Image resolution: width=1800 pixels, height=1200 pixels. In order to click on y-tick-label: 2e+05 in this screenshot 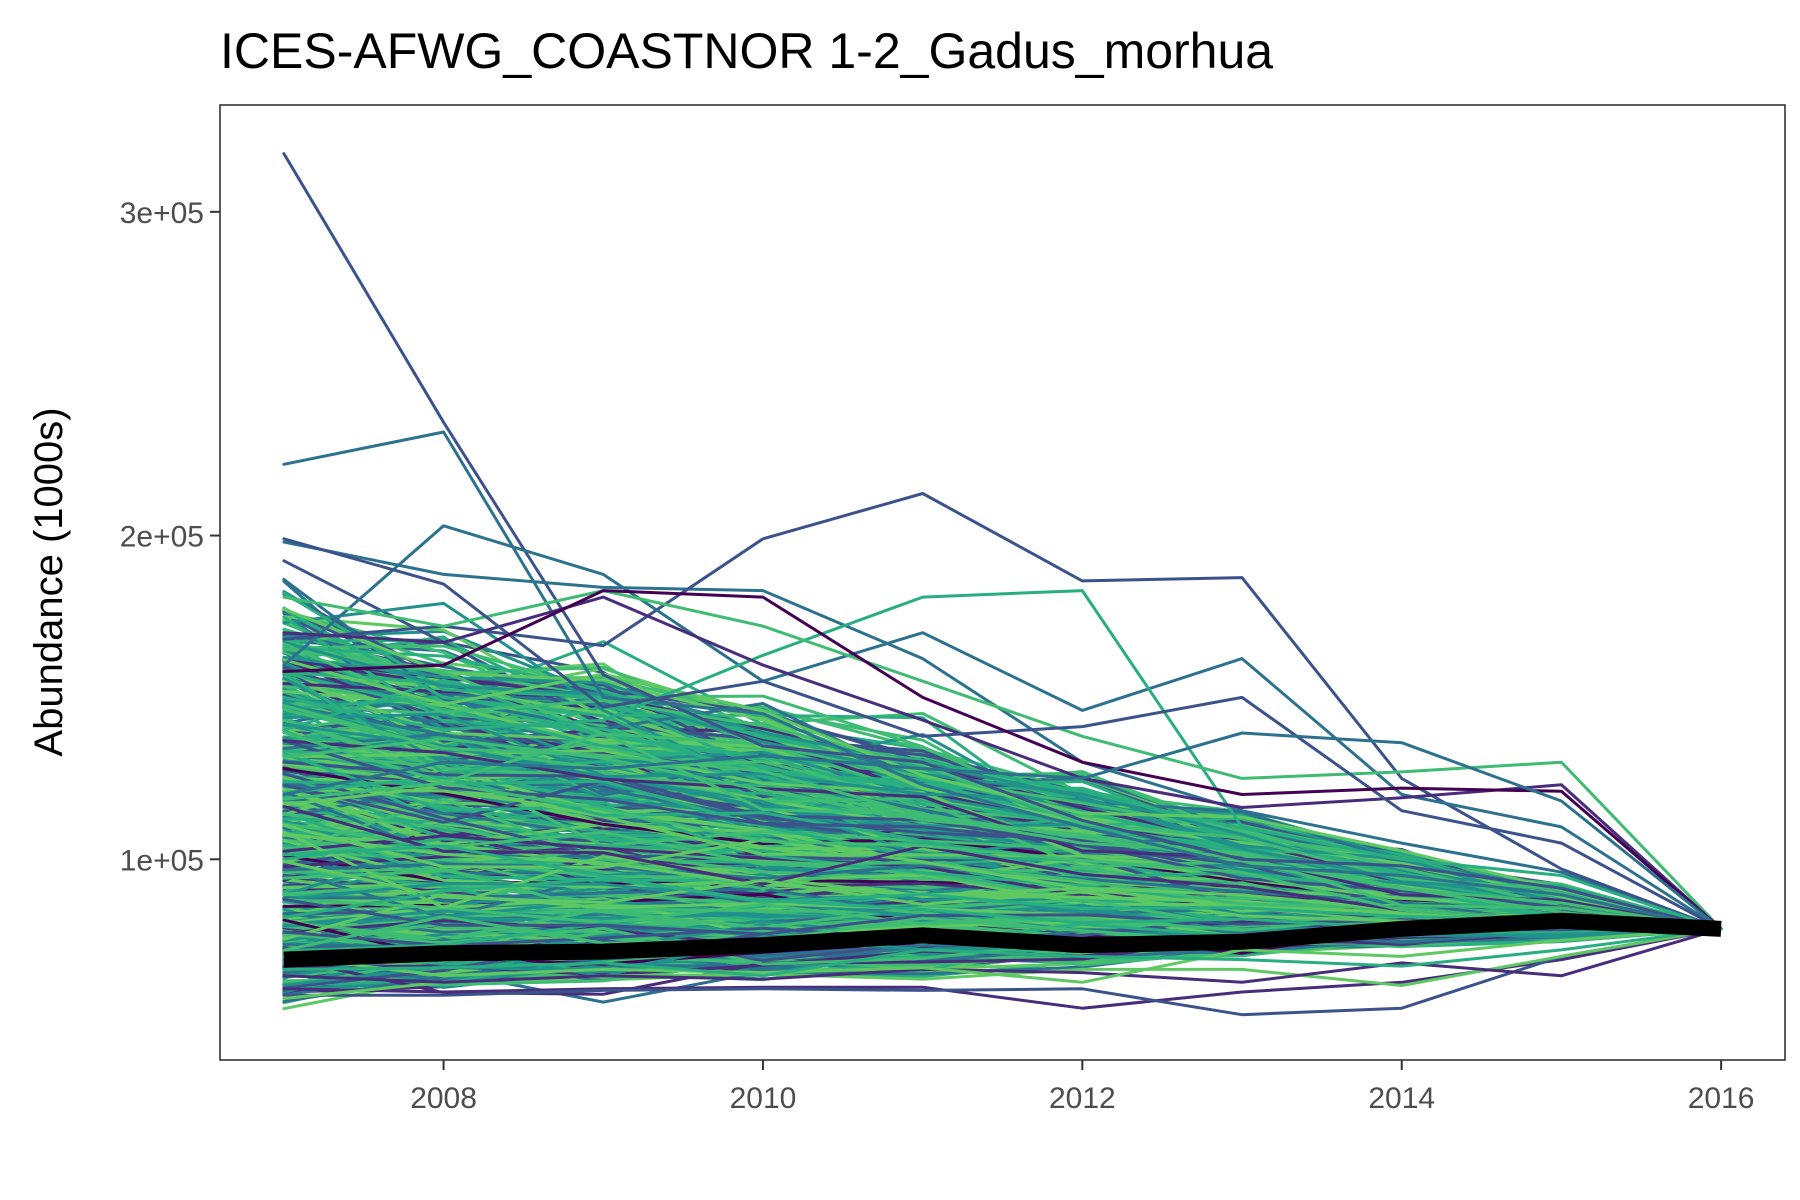, I will do `click(162, 537)`.